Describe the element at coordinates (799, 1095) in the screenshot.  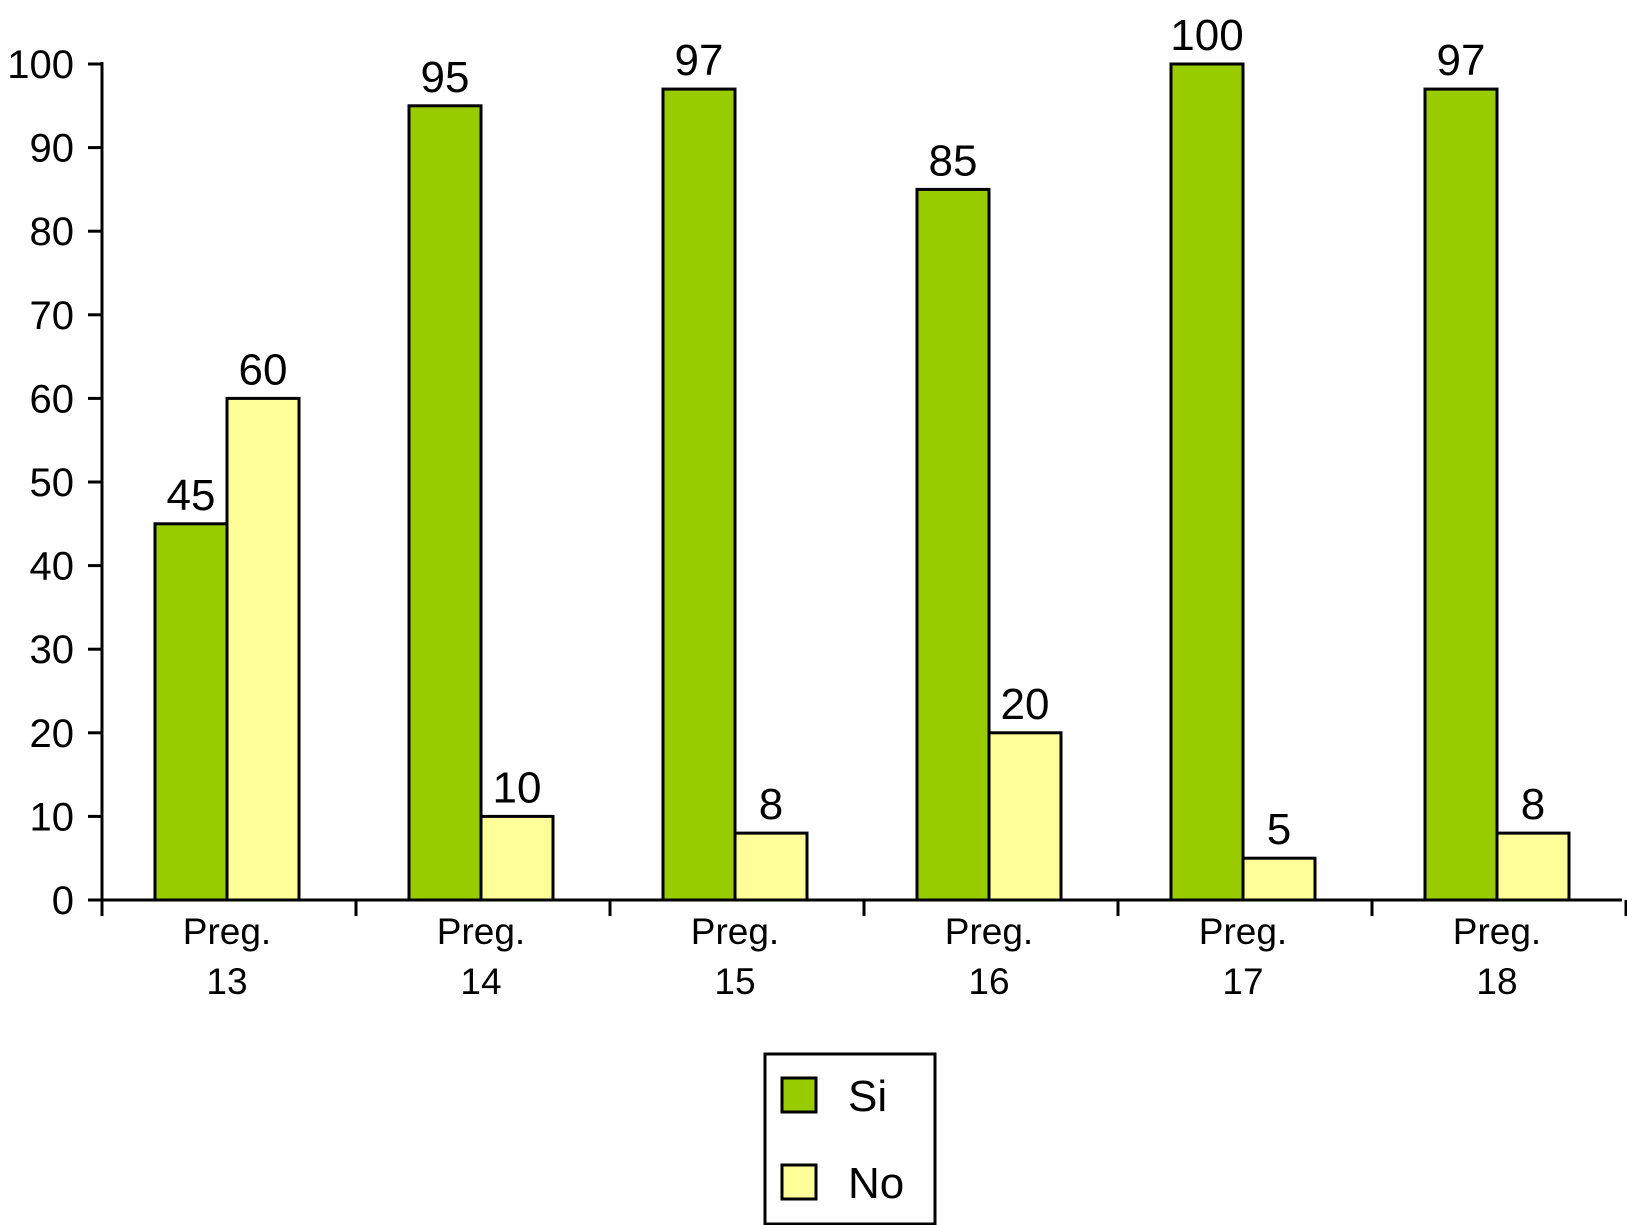
I see `legend-swatch-si` at that location.